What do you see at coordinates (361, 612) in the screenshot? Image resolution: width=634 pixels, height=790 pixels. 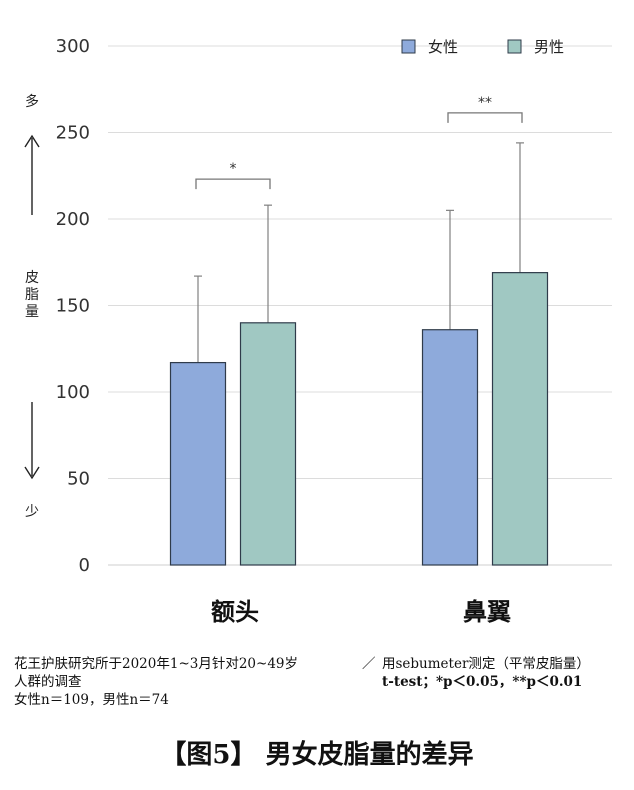 I see `category-labels: 额头 鼻翼` at bounding box center [361, 612].